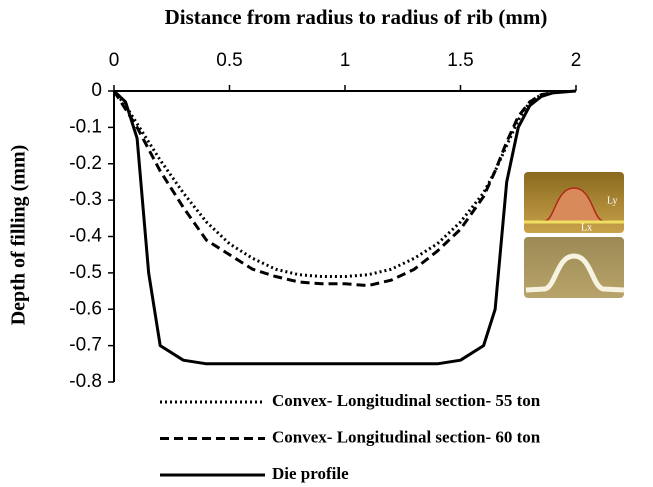  What do you see at coordinates (85, 272) in the screenshot?
I see `y-tick-label: -0.5` at bounding box center [85, 272].